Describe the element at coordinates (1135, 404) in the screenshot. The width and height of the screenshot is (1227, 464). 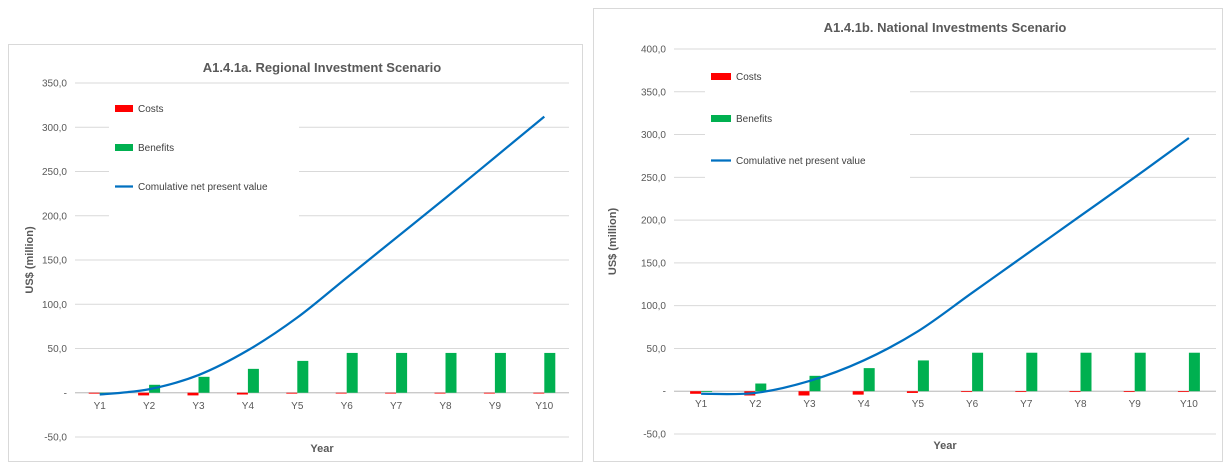
I see `chart1-x-tick-label: Y9` at that location.